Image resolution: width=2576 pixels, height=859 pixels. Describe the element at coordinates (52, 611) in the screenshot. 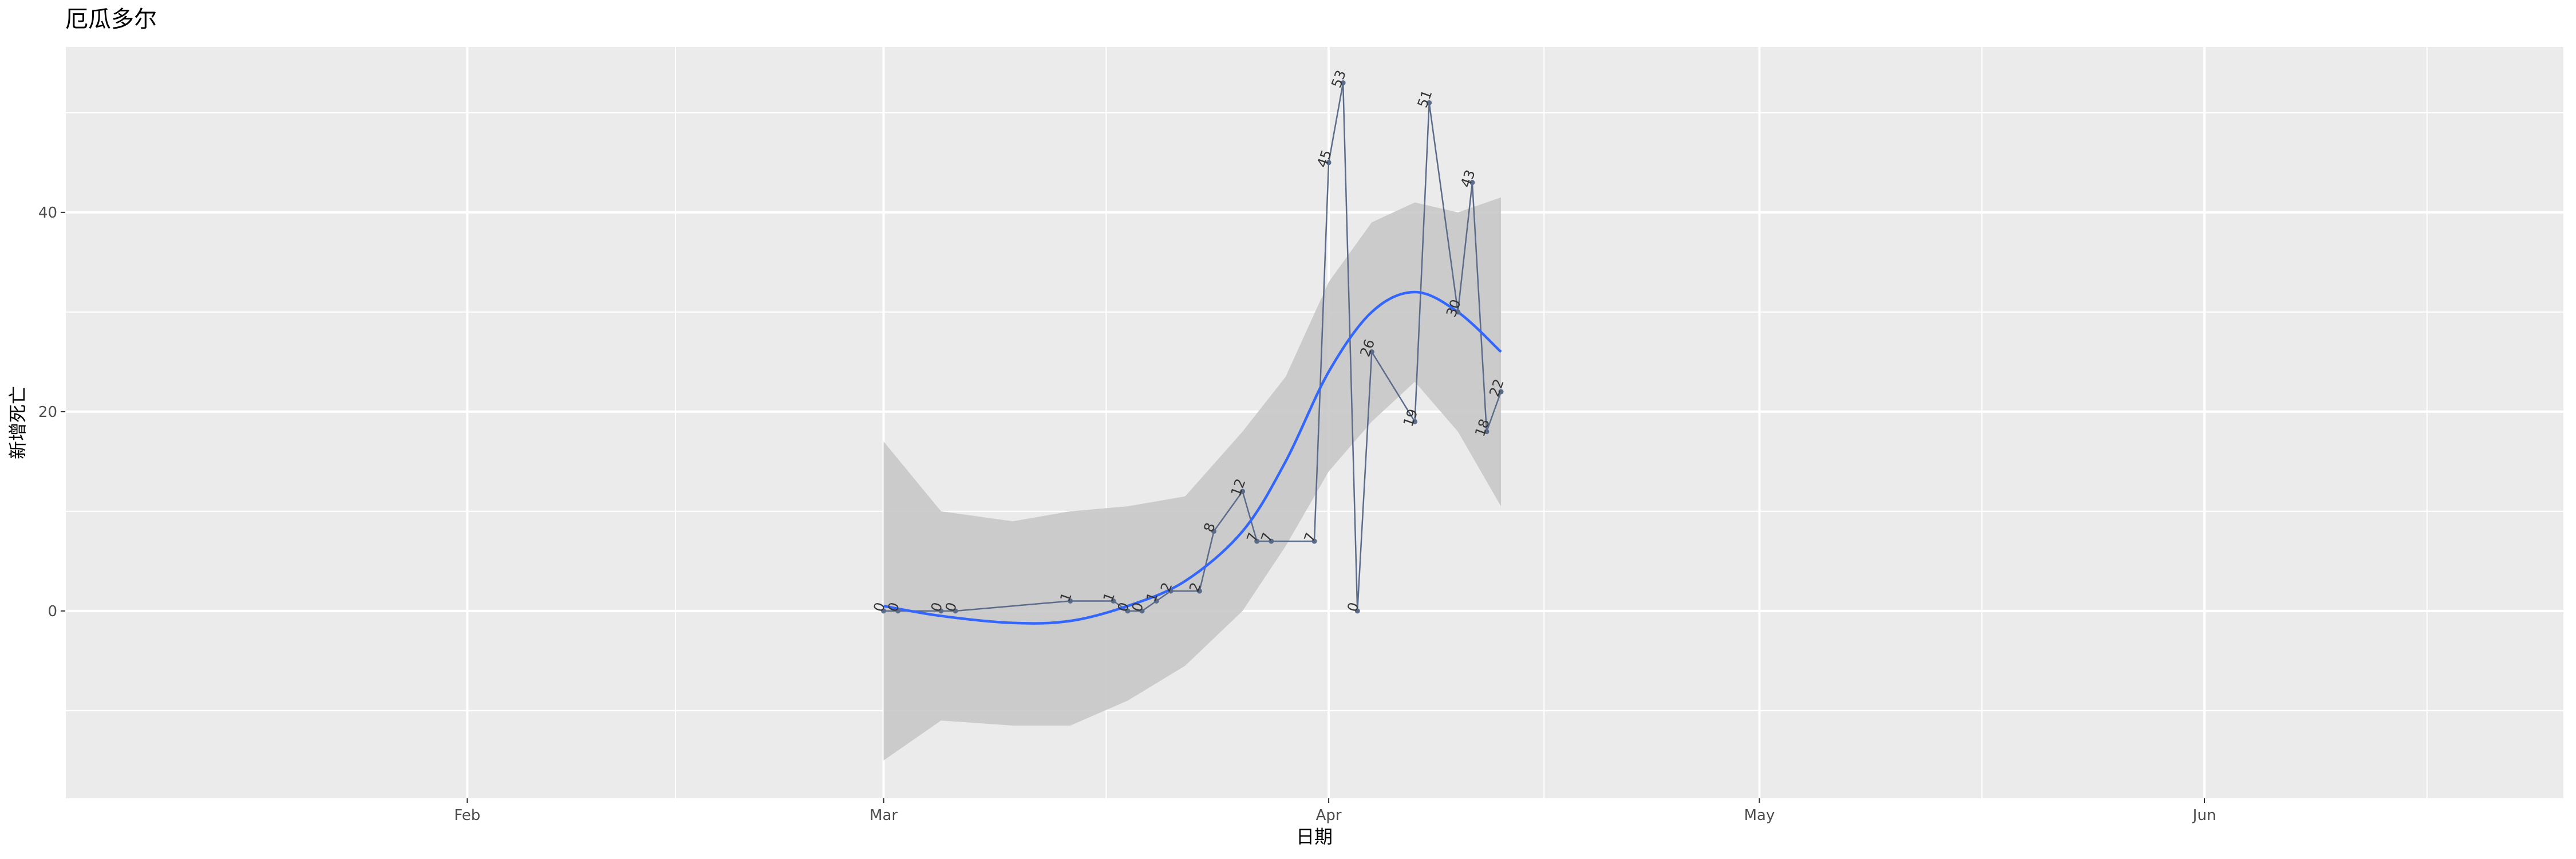

I see `y-tick-label: 0` at that location.